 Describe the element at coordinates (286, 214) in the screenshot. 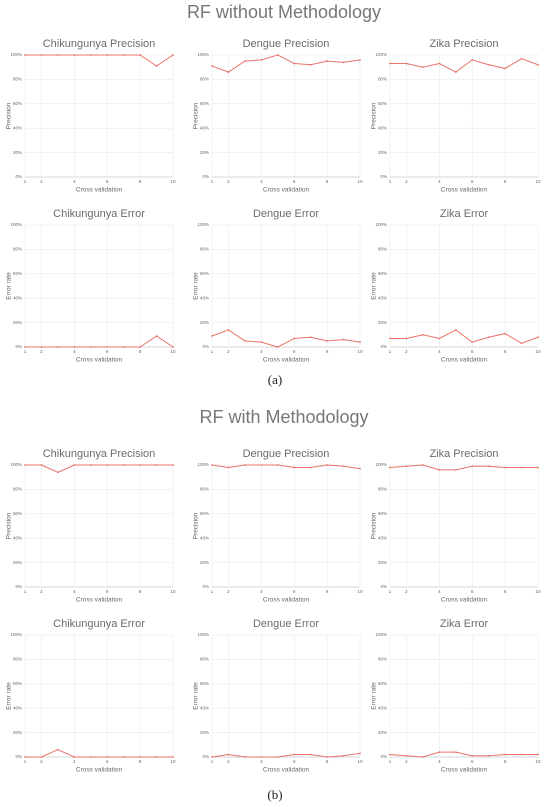

I see `chart-title: Dengue Error` at that location.